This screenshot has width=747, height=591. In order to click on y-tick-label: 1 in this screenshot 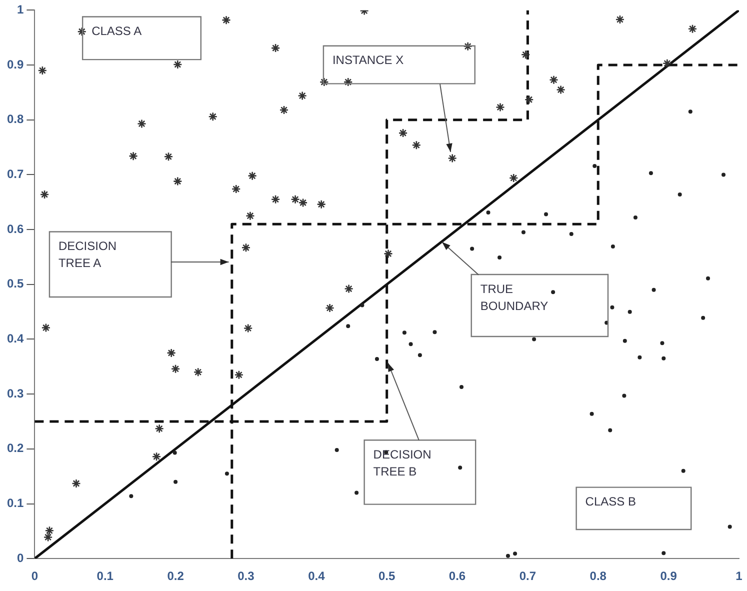, I will do `click(20, 9)`.